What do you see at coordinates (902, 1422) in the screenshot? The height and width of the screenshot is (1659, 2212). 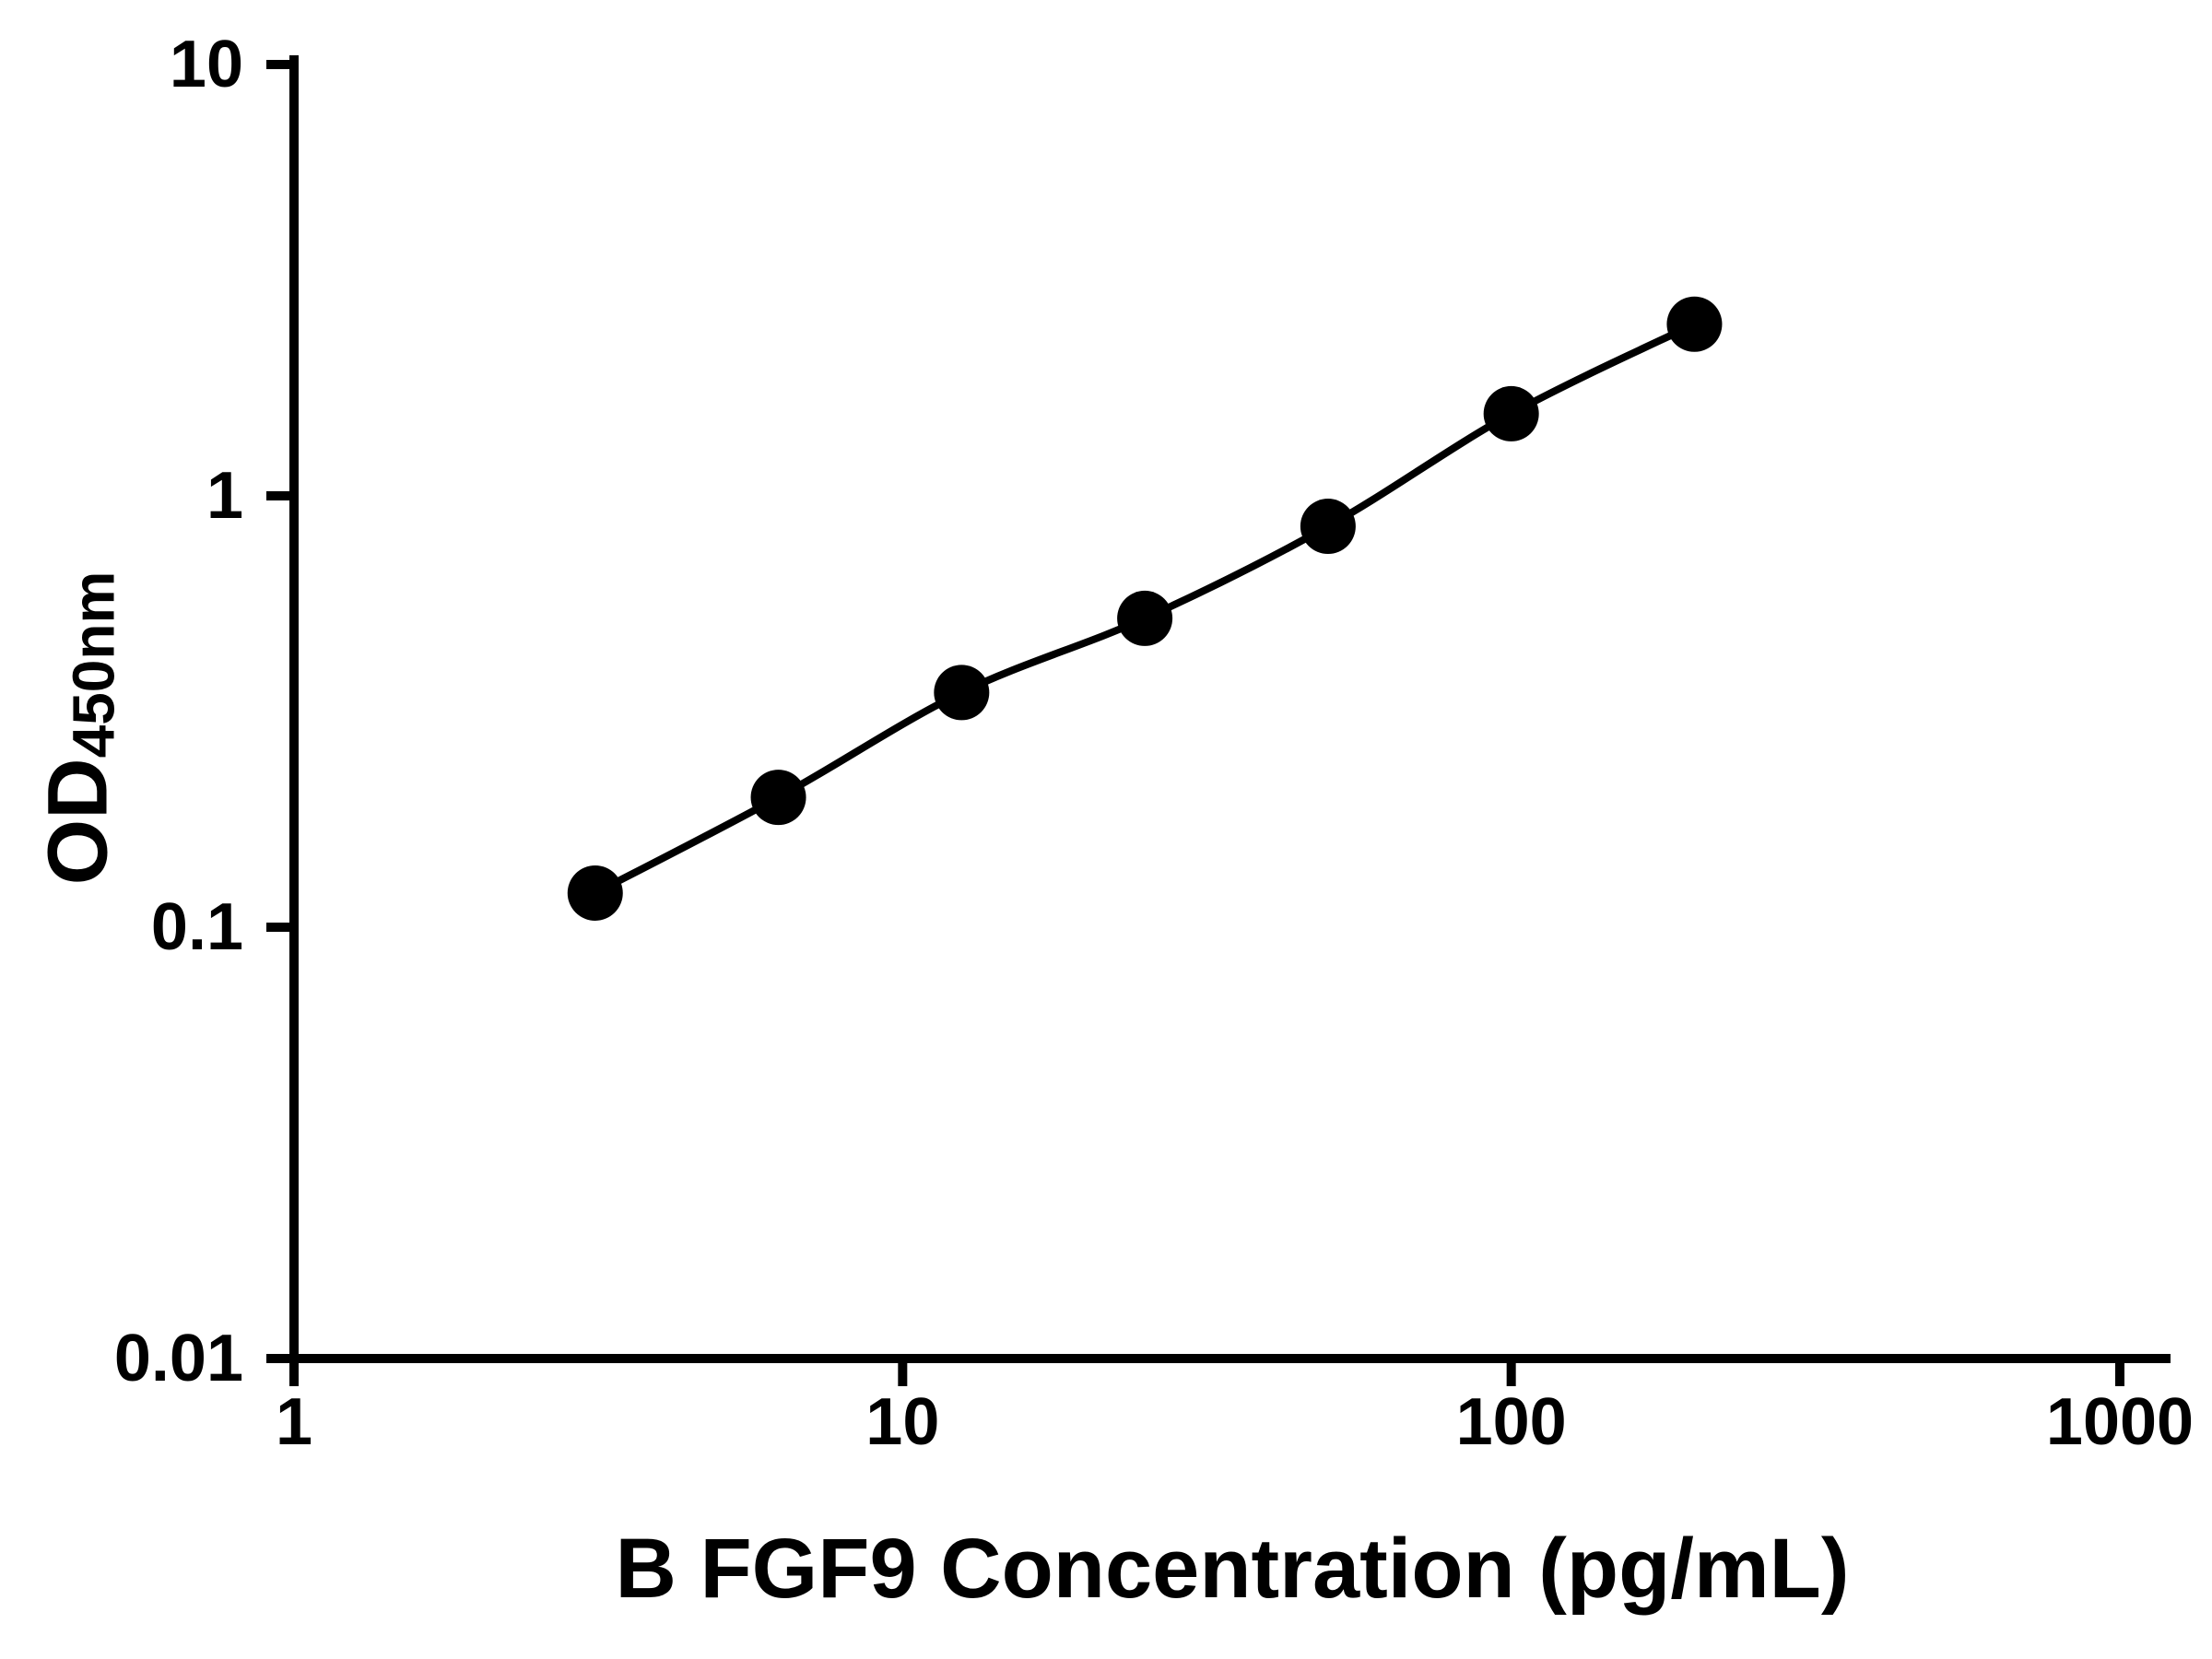 I see `x-tick-label: 10` at bounding box center [902, 1422].